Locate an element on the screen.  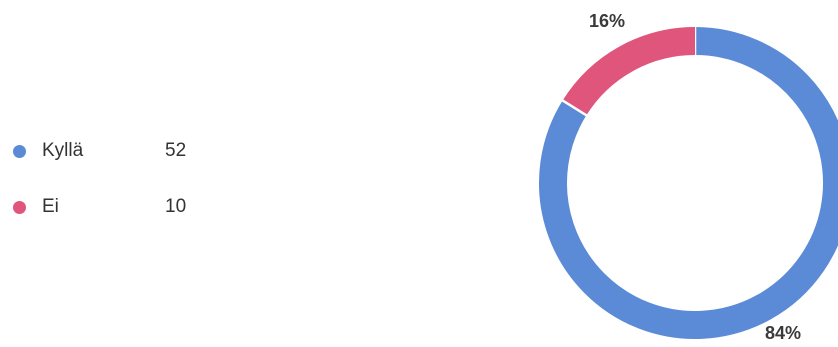
donut-slice-ei is located at coordinates (629, 71).